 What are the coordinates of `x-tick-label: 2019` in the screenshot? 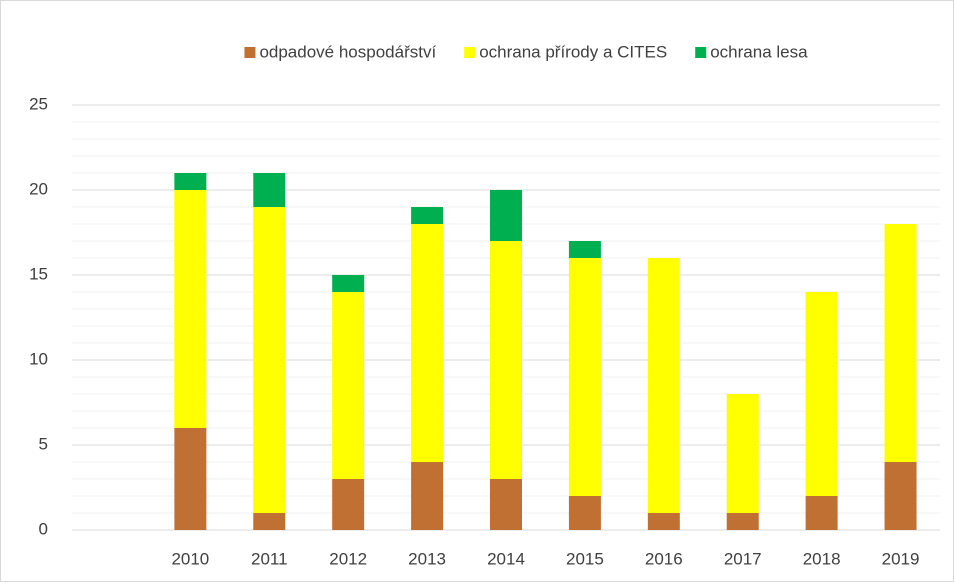 It's located at (901, 558).